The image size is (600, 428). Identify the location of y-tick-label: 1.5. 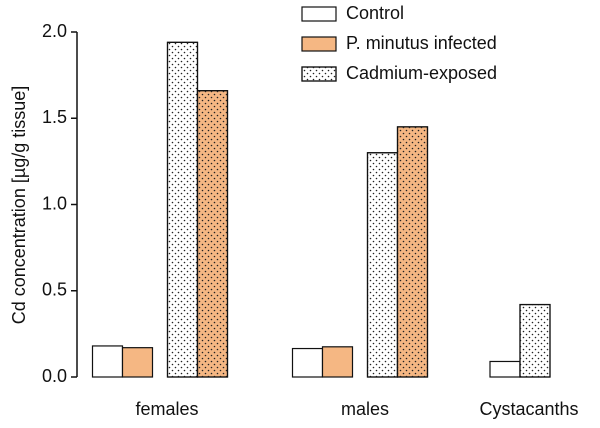
(54, 117).